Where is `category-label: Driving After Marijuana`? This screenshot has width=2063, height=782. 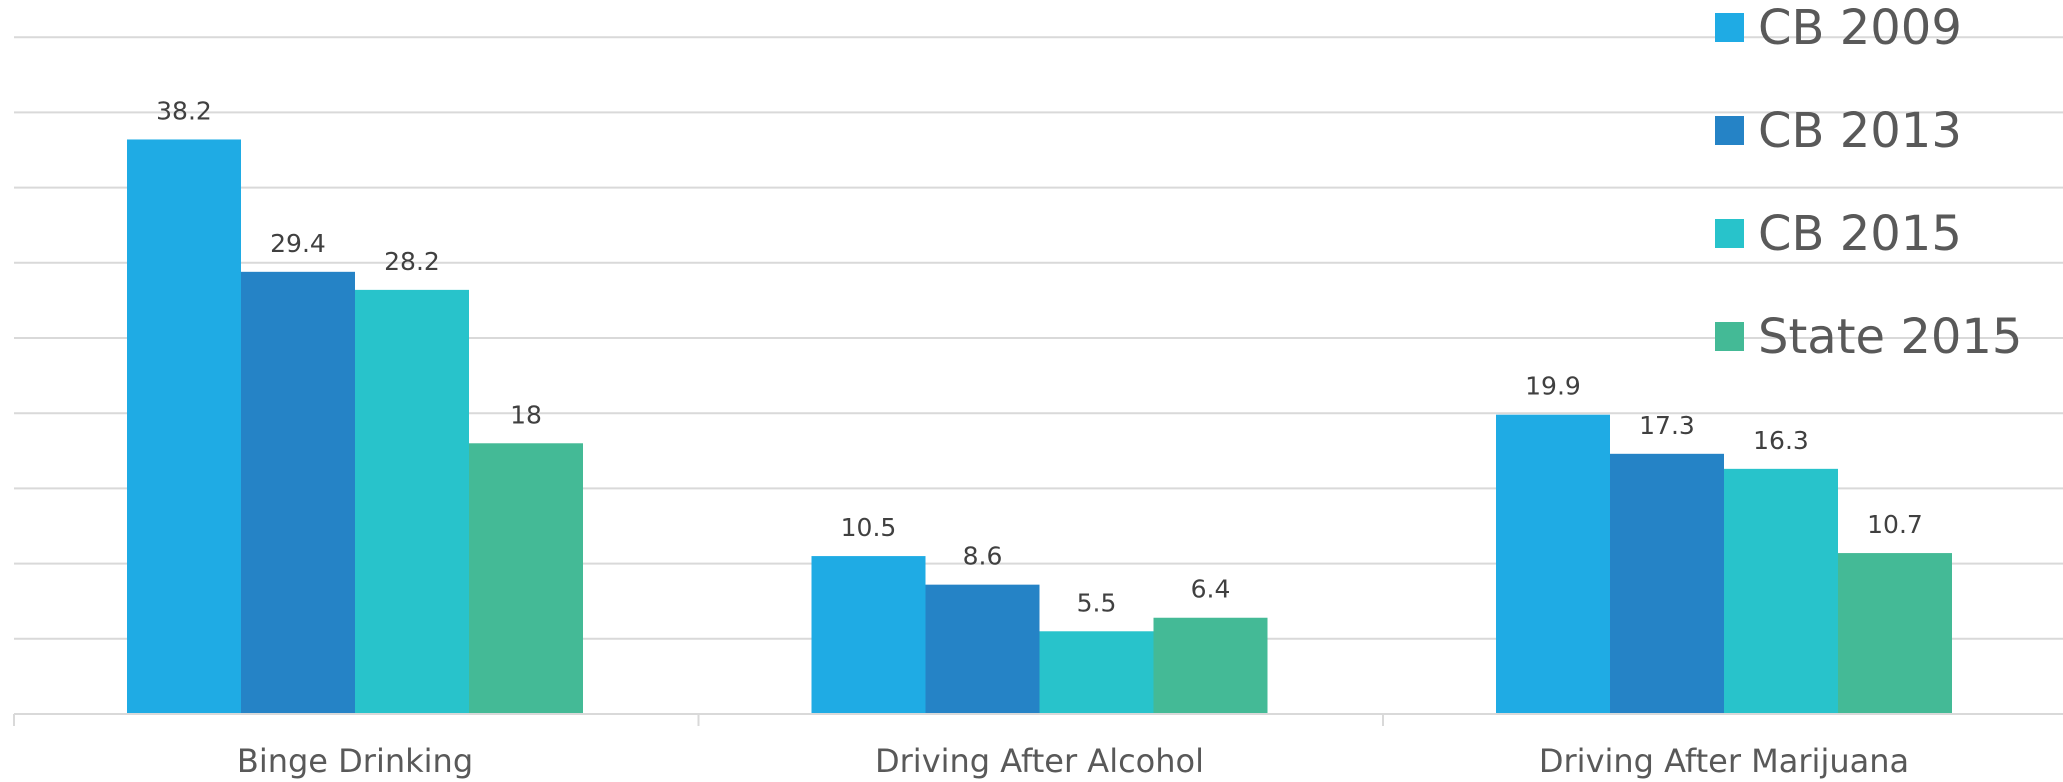
category-label: Driving After Marijuana is located at coordinates (1724, 761).